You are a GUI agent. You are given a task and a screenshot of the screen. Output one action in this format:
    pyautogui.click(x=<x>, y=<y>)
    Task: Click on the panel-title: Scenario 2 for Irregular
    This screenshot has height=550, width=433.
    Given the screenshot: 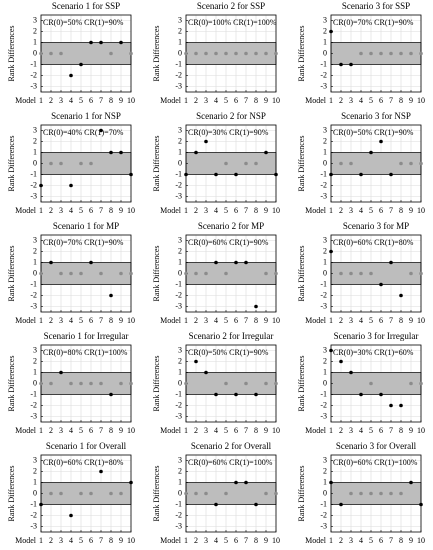 What is the action you would take?
    pyautogui.click(x=231, y=336)
    